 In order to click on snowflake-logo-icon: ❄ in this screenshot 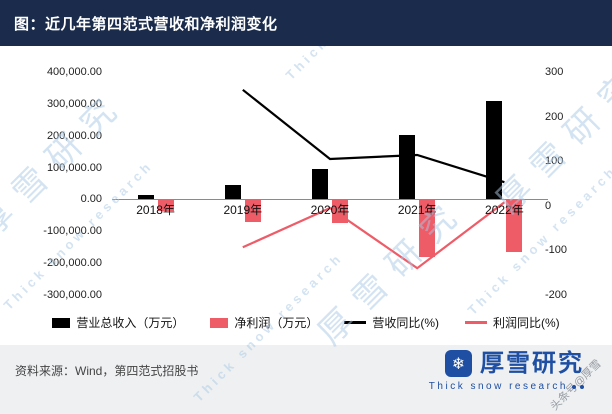, I will do `click(458, 363)`.